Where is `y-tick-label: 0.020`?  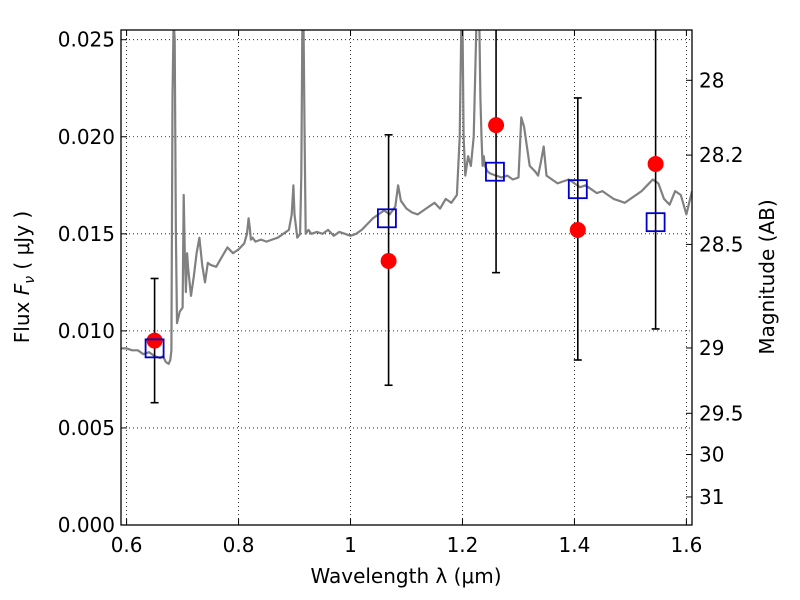
y-tick-label: 0.020 is located at coordinates (86, 137).